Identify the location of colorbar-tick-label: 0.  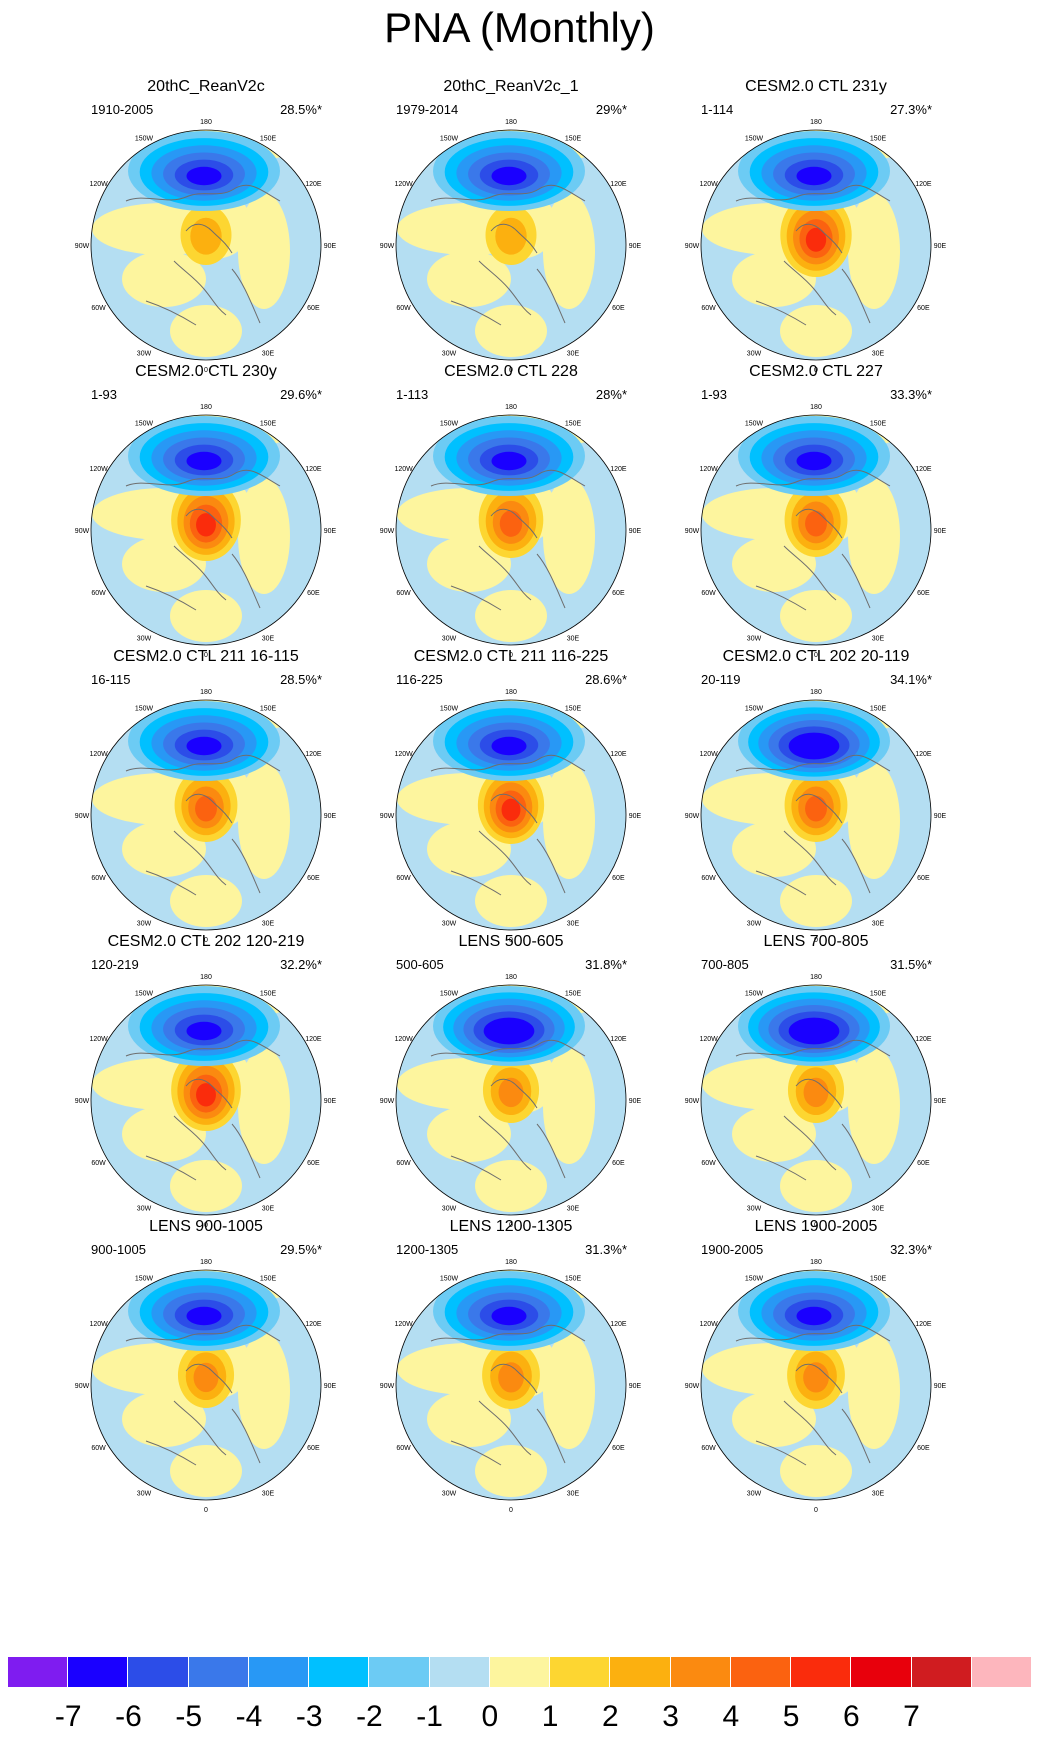
(490, 1716).